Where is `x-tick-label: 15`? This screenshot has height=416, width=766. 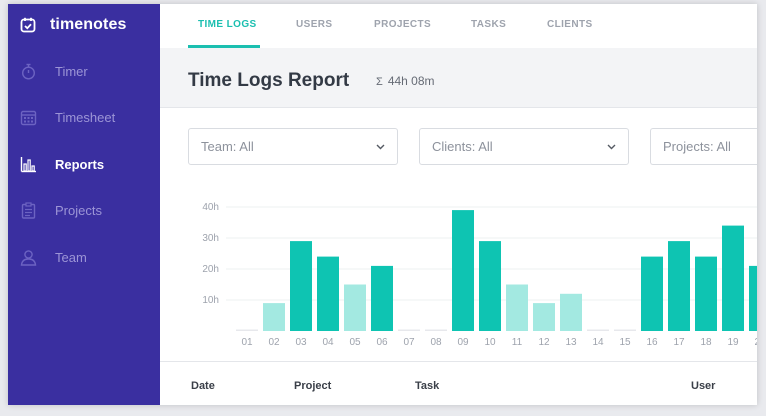
x-tick-label: 15 is located at coordinates (625, 342).